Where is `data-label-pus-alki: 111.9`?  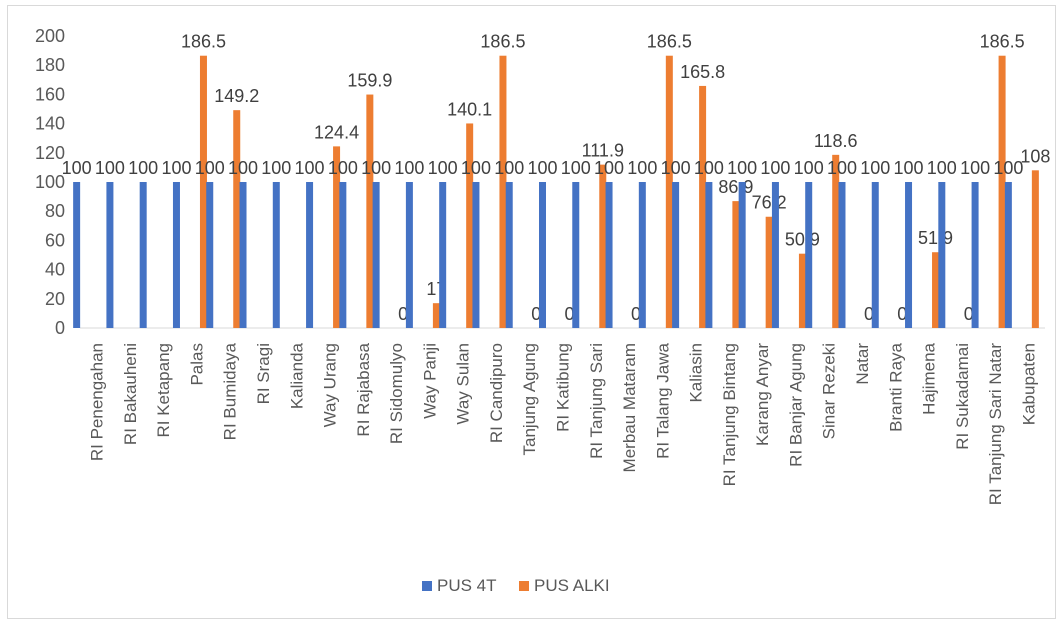
data-label-pus-alki: 111.9 is located at coordinates (603, 151).